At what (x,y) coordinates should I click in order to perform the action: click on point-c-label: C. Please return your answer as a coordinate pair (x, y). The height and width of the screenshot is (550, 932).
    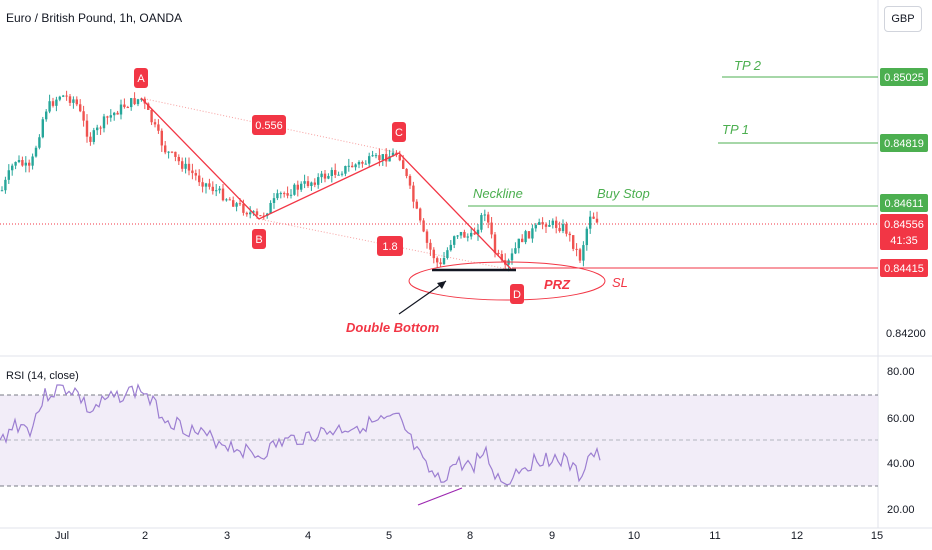
    Looking at the image, I should click on (399, 132).